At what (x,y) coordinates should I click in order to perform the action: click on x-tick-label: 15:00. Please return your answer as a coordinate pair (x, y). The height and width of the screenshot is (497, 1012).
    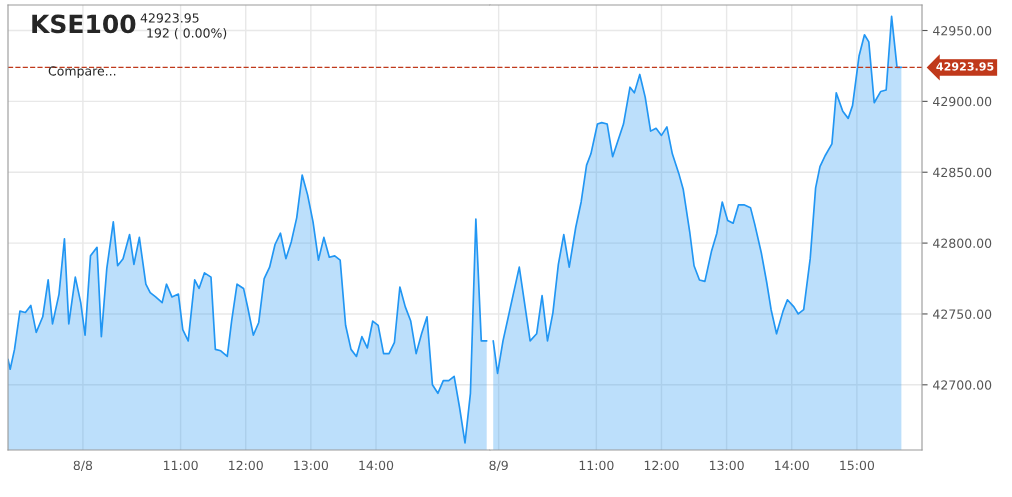
    Looking at the image, I should click on (857, 465).